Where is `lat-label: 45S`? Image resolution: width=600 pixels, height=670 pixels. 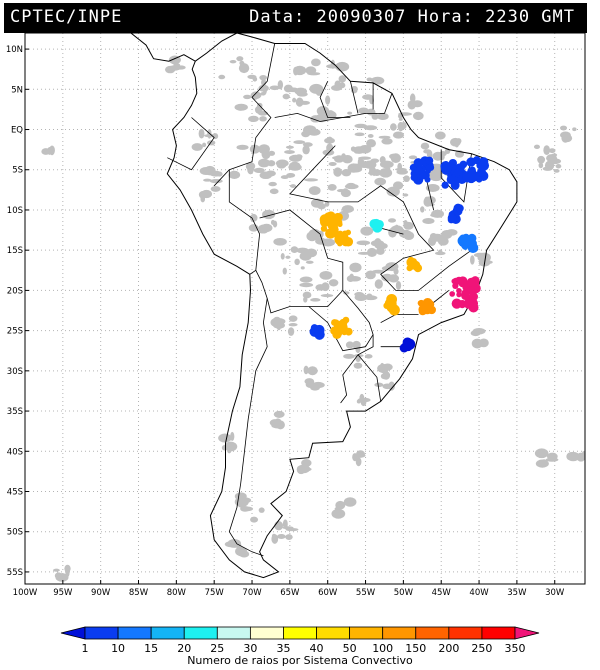
lat-label: 45S is located at coordinates (15, 492).